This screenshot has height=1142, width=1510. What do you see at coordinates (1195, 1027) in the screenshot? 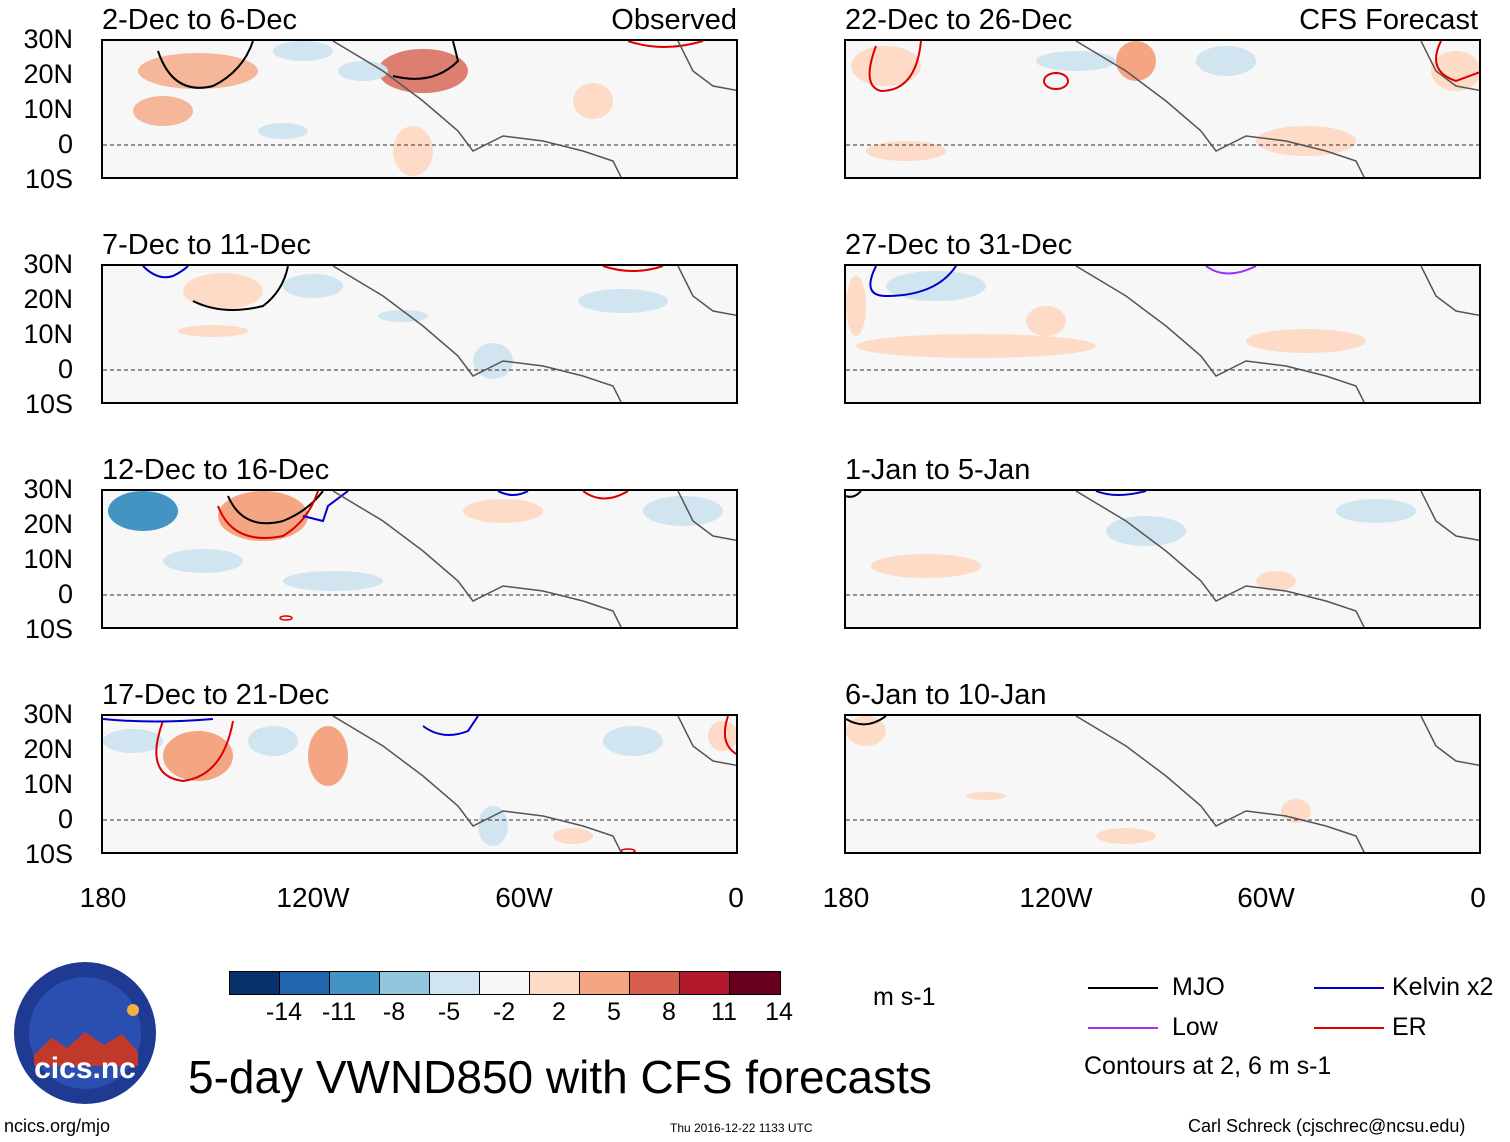
I see `legend-low-label: Low` at bounding box center [1195, 1027].